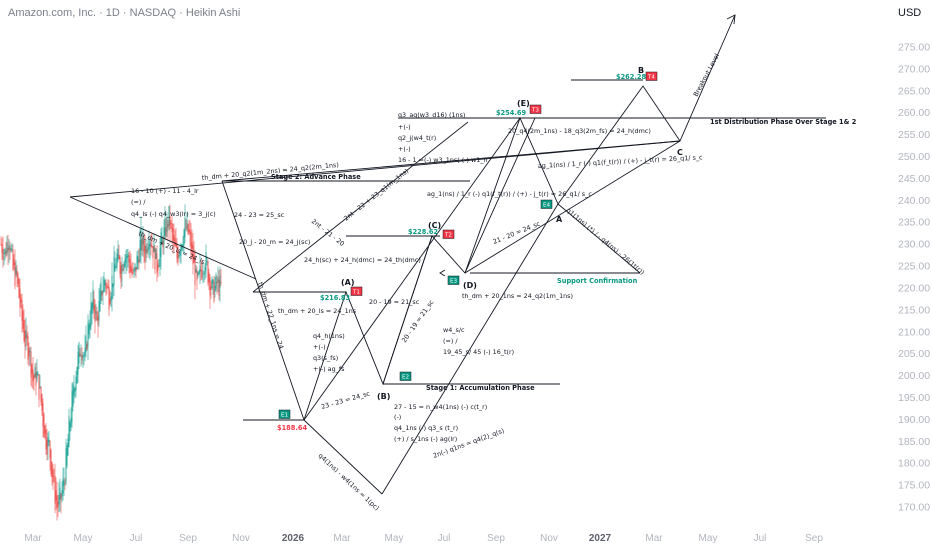 This screenshot has height=550, width=932. What do you see at coordinates (316, 177) in the screenshot?
I see `stage-2-label: Stage 2: Advance Phase` at bounding box center [316, 177].